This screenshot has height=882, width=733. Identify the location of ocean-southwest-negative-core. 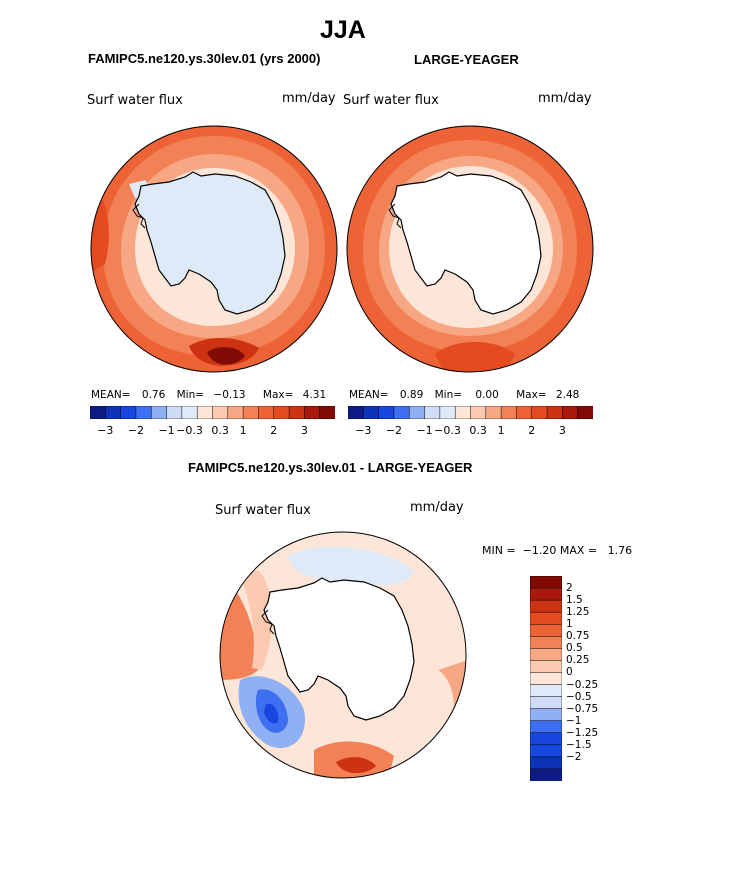
(271, 713).